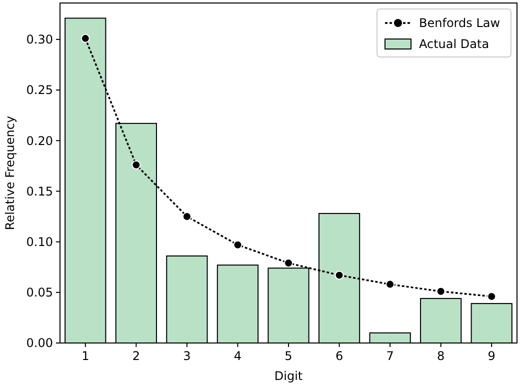  I want to click on x-axis-title: Digit, so click(288, 376).